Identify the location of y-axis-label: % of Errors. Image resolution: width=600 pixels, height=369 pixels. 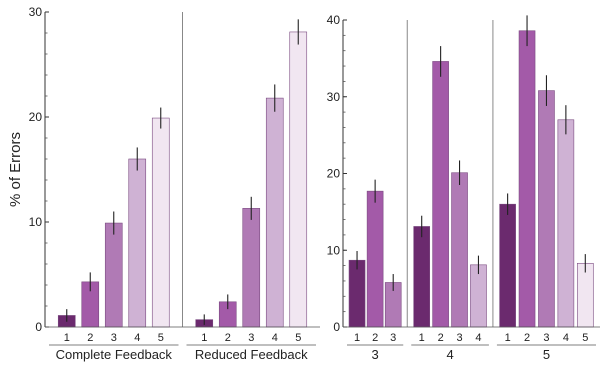
(15, 169).